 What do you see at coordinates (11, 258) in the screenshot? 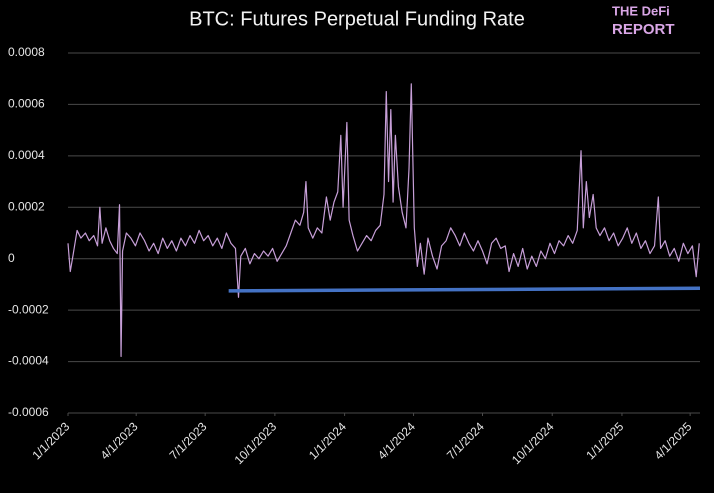
I see `y-tick-label: 0` at bounding box center [11, 258].